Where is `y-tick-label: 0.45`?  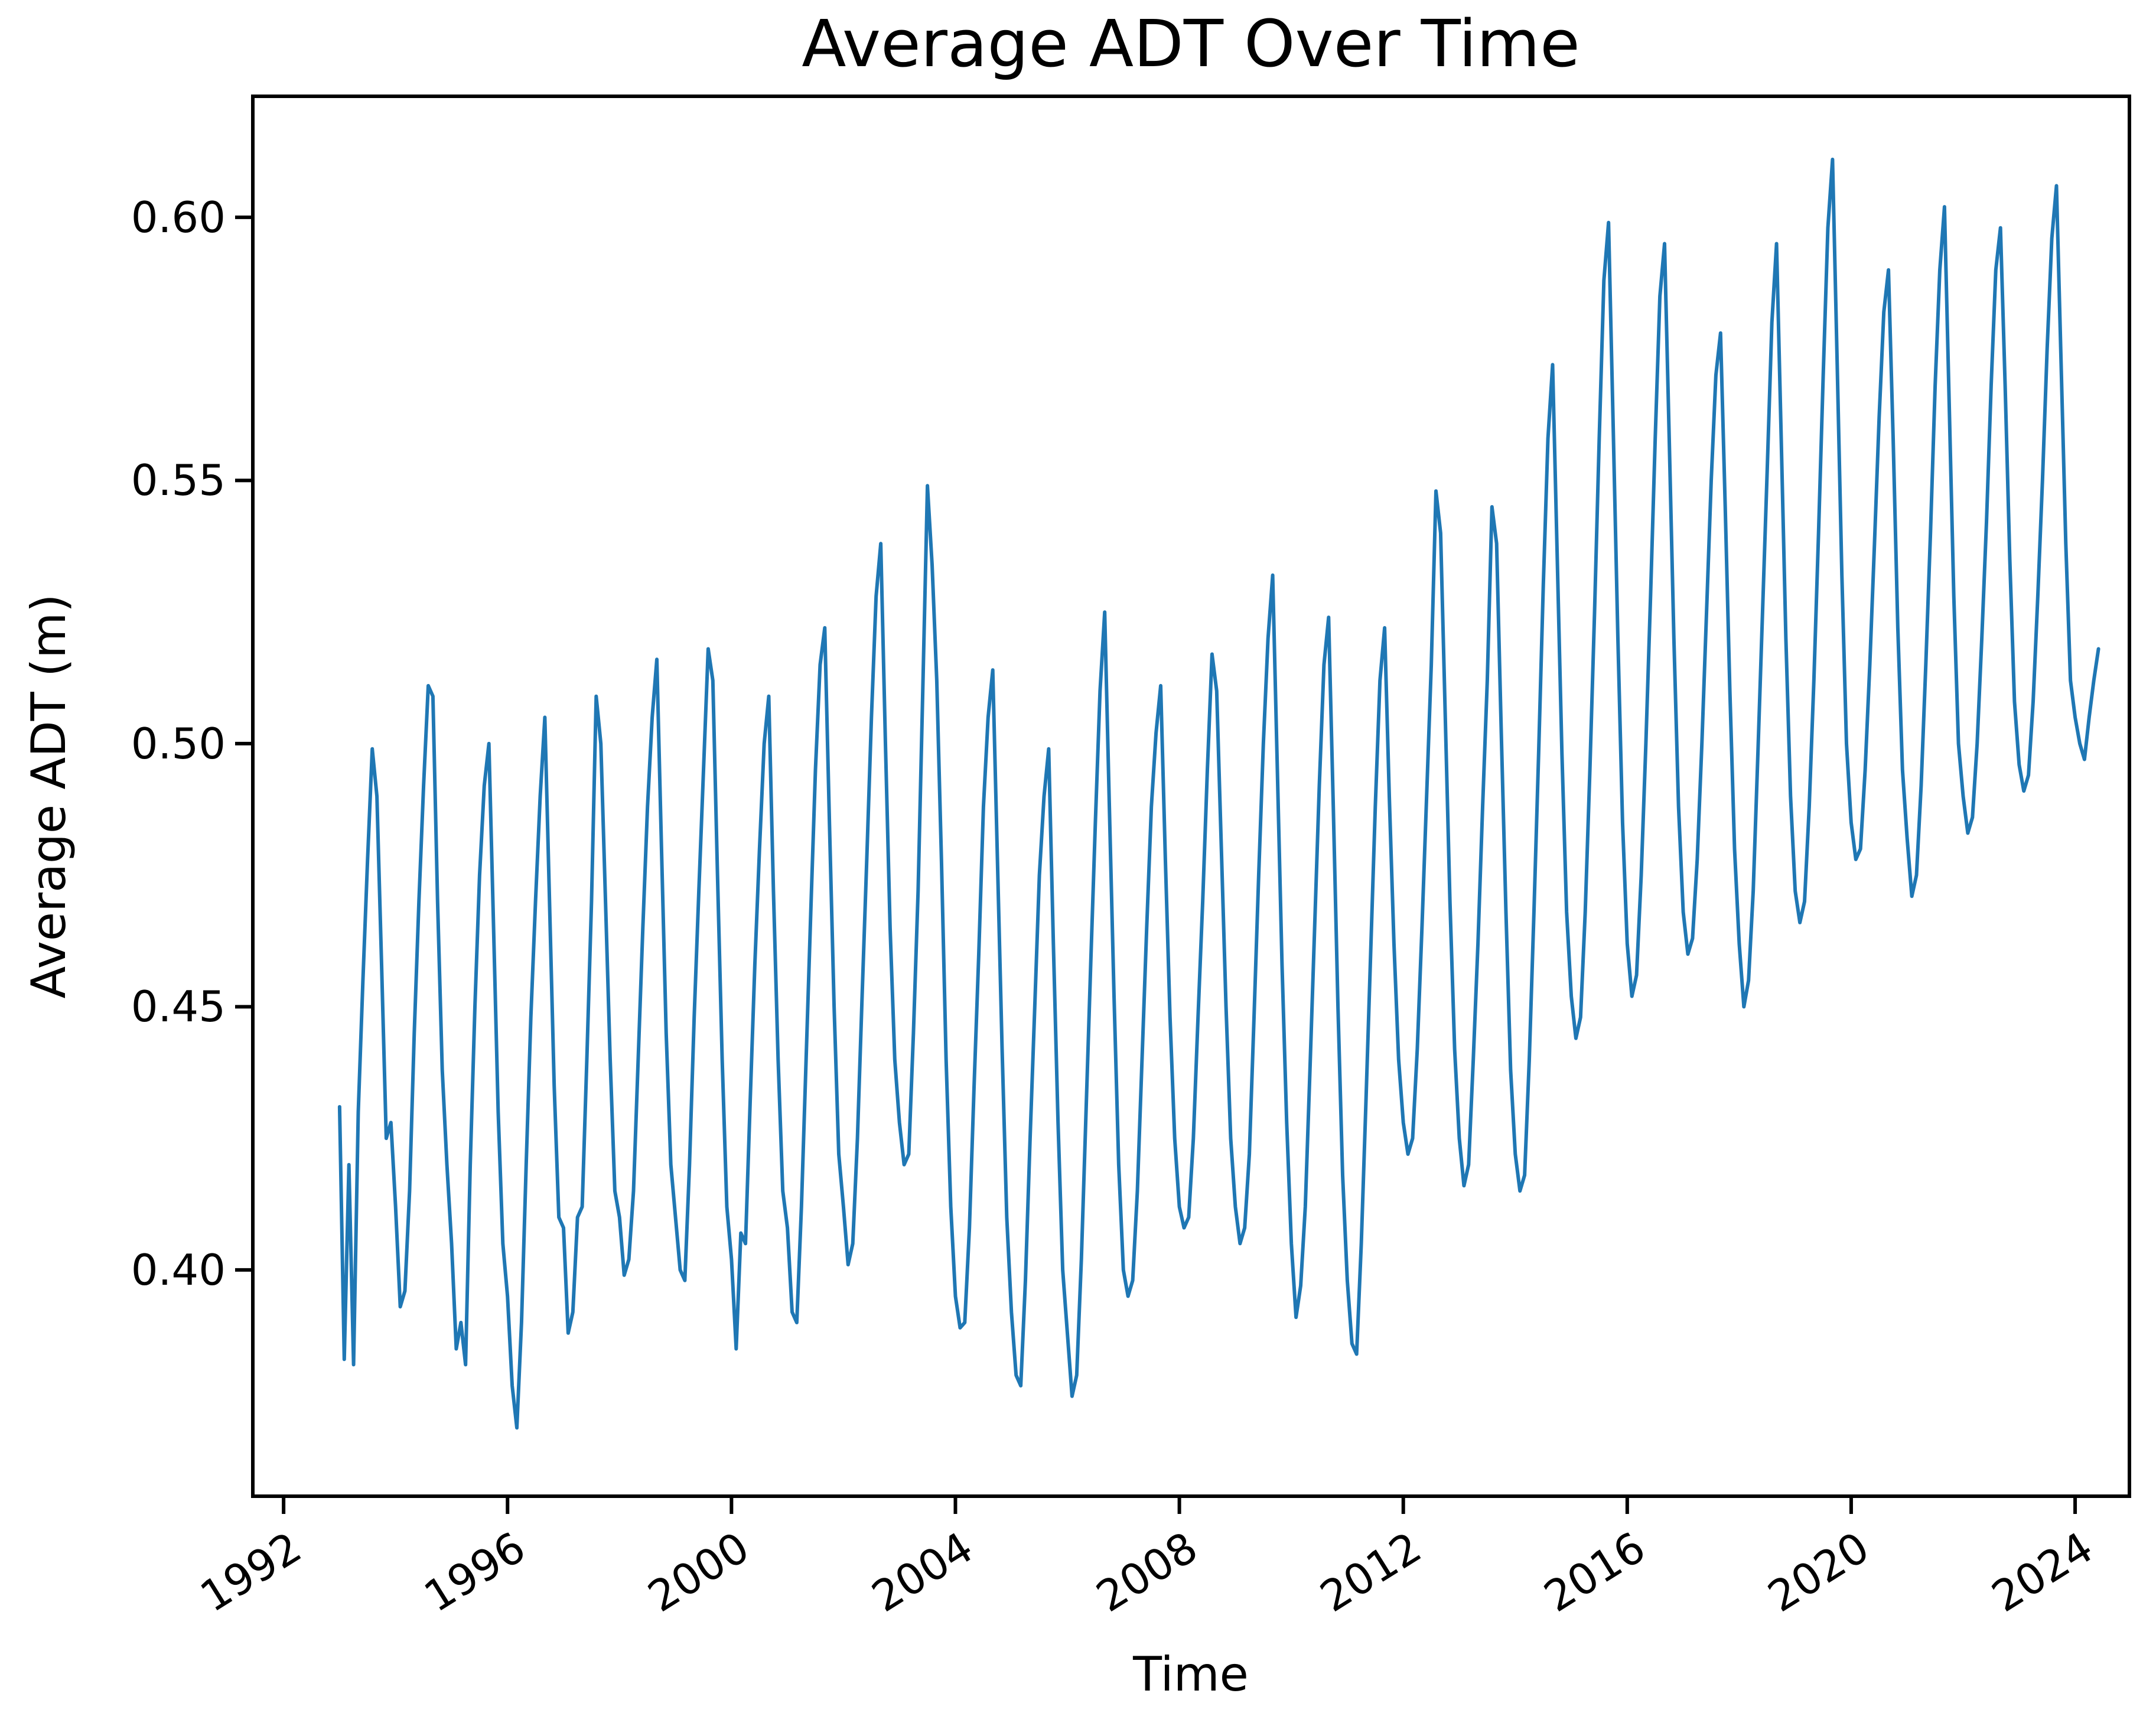 y-tick-label: 0.45 is located at coordinates (179, 1007).